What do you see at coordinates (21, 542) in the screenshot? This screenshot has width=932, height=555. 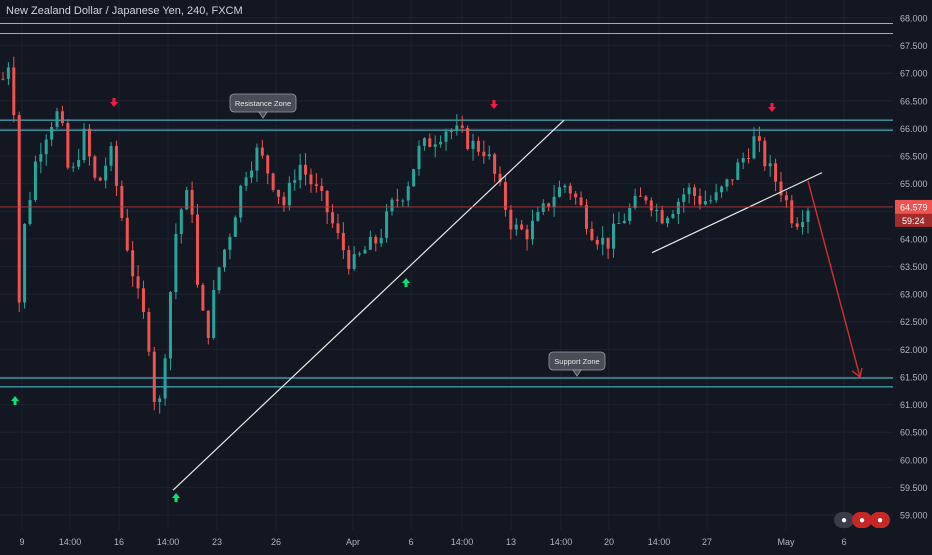 I see `time-tick-label: 9` at bounding box center [21, 542].